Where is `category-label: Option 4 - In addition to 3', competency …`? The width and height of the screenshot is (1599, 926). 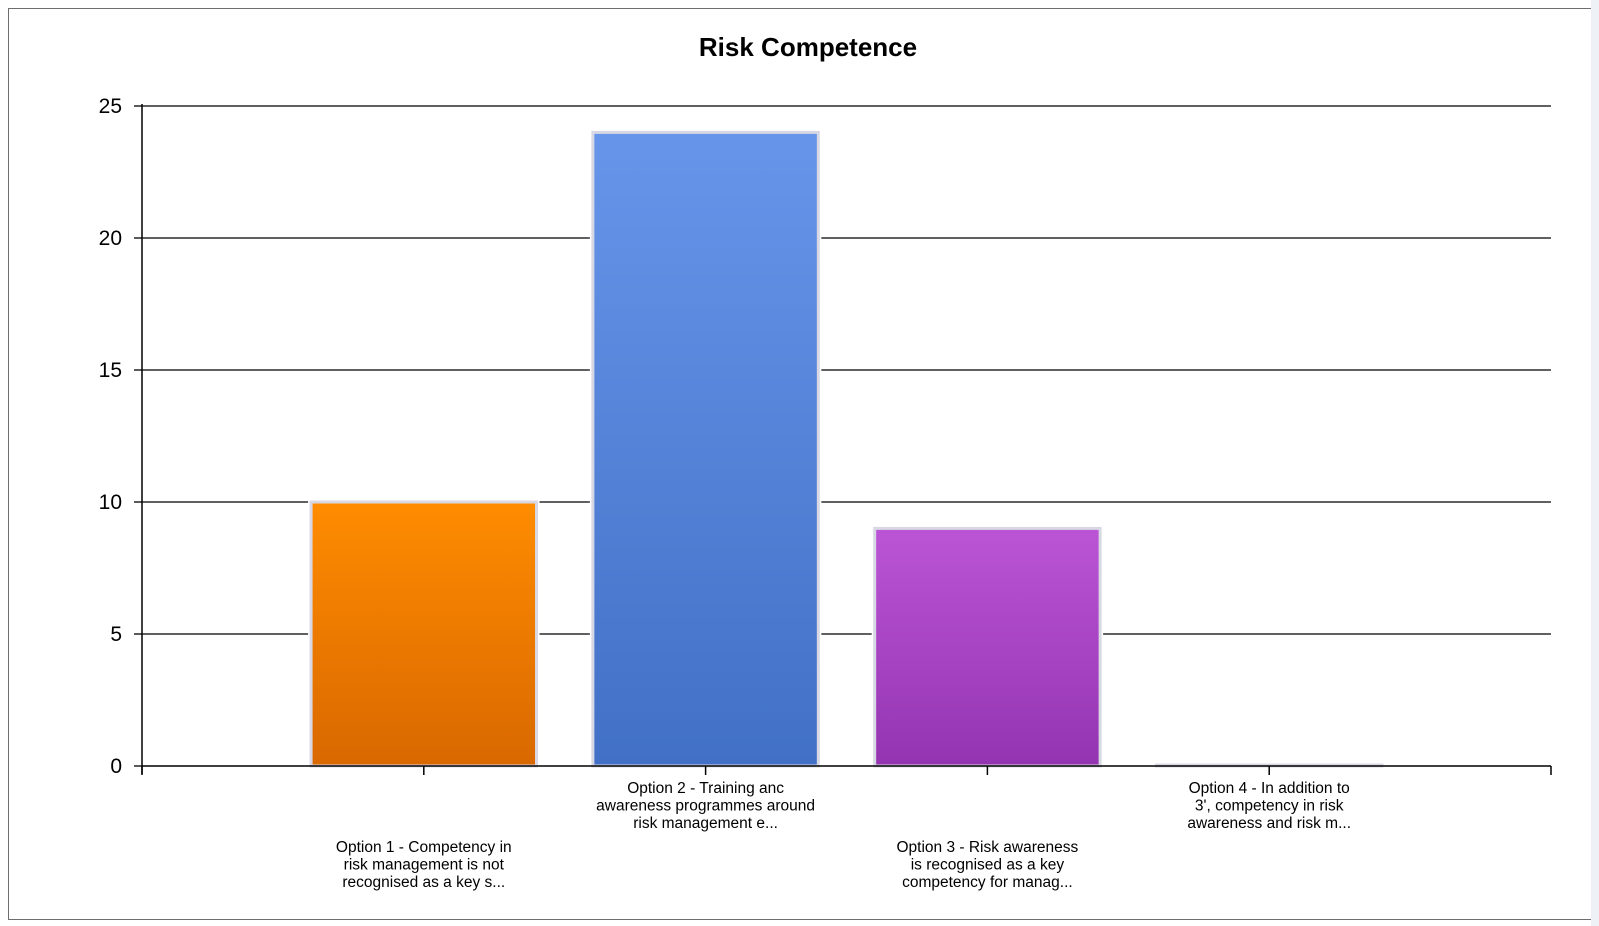
category-label: Option 4 - In addition to 3', competency … is located at coordinates (1269, 806).